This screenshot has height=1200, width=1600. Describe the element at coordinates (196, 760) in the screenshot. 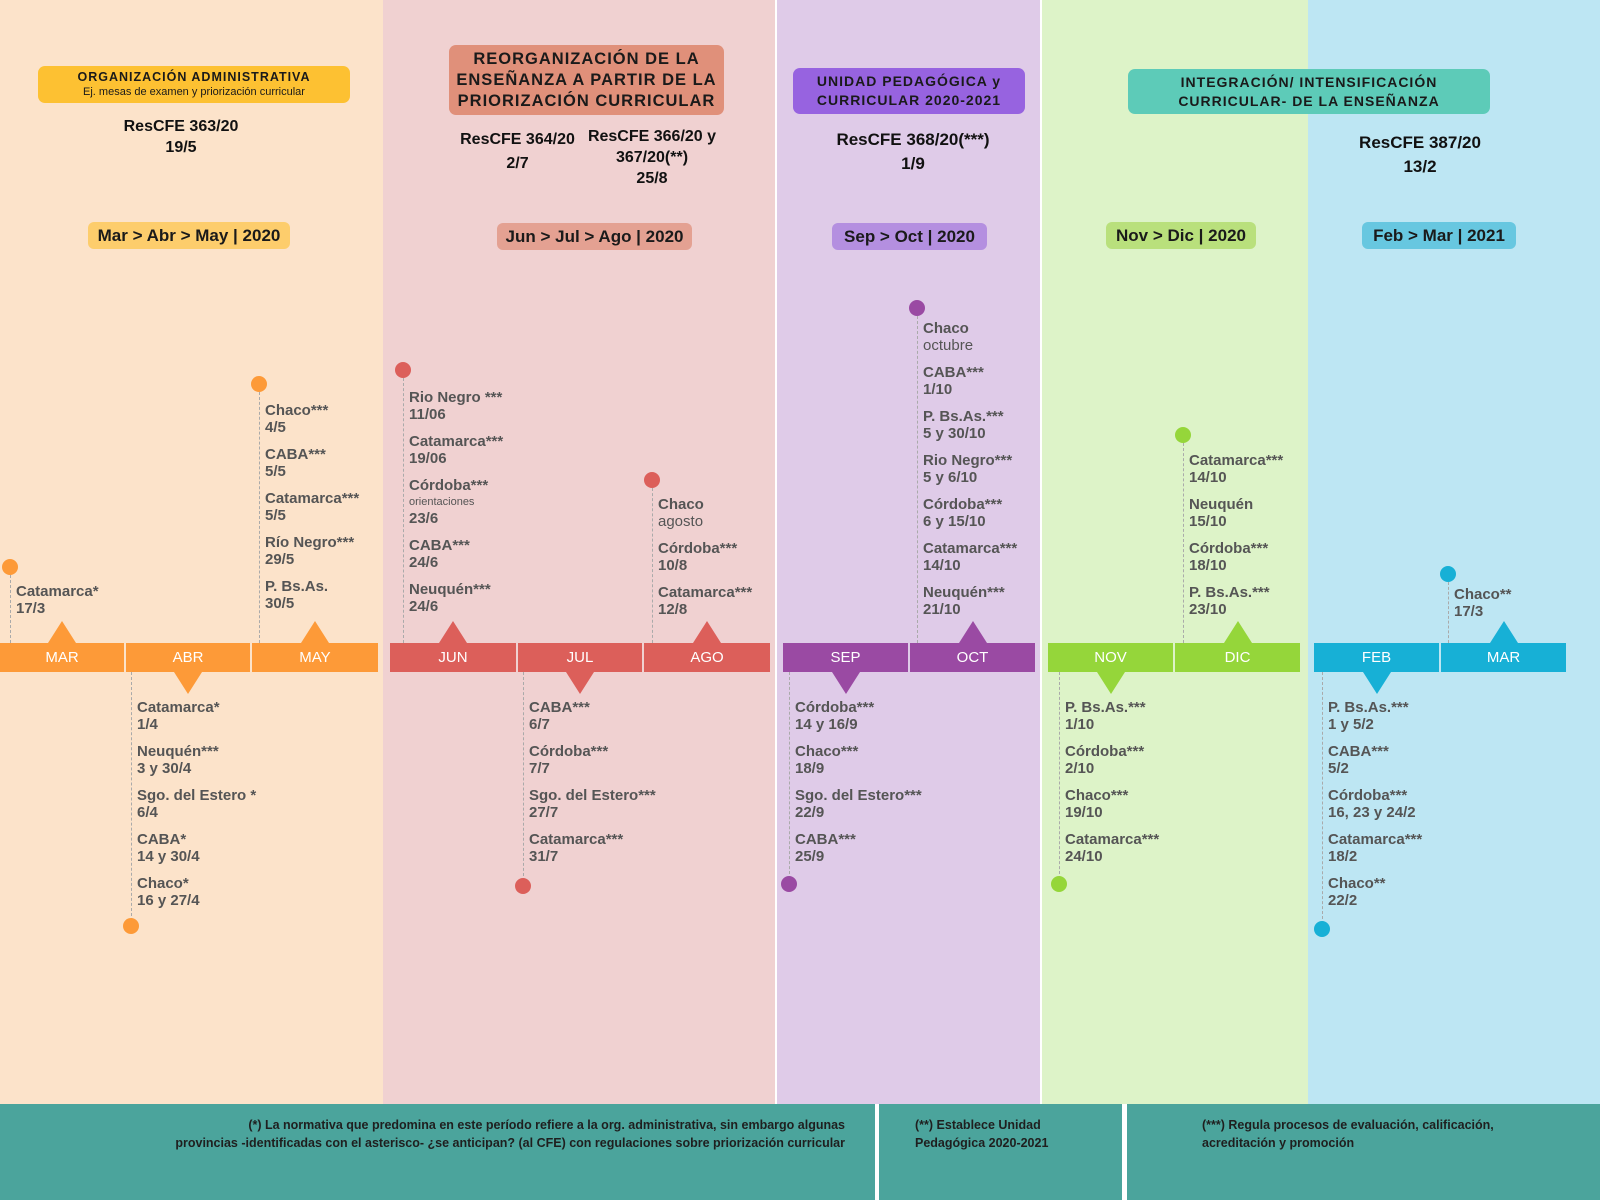

I see `event-item: Neuquén*** 3 y 30/4` at that location.